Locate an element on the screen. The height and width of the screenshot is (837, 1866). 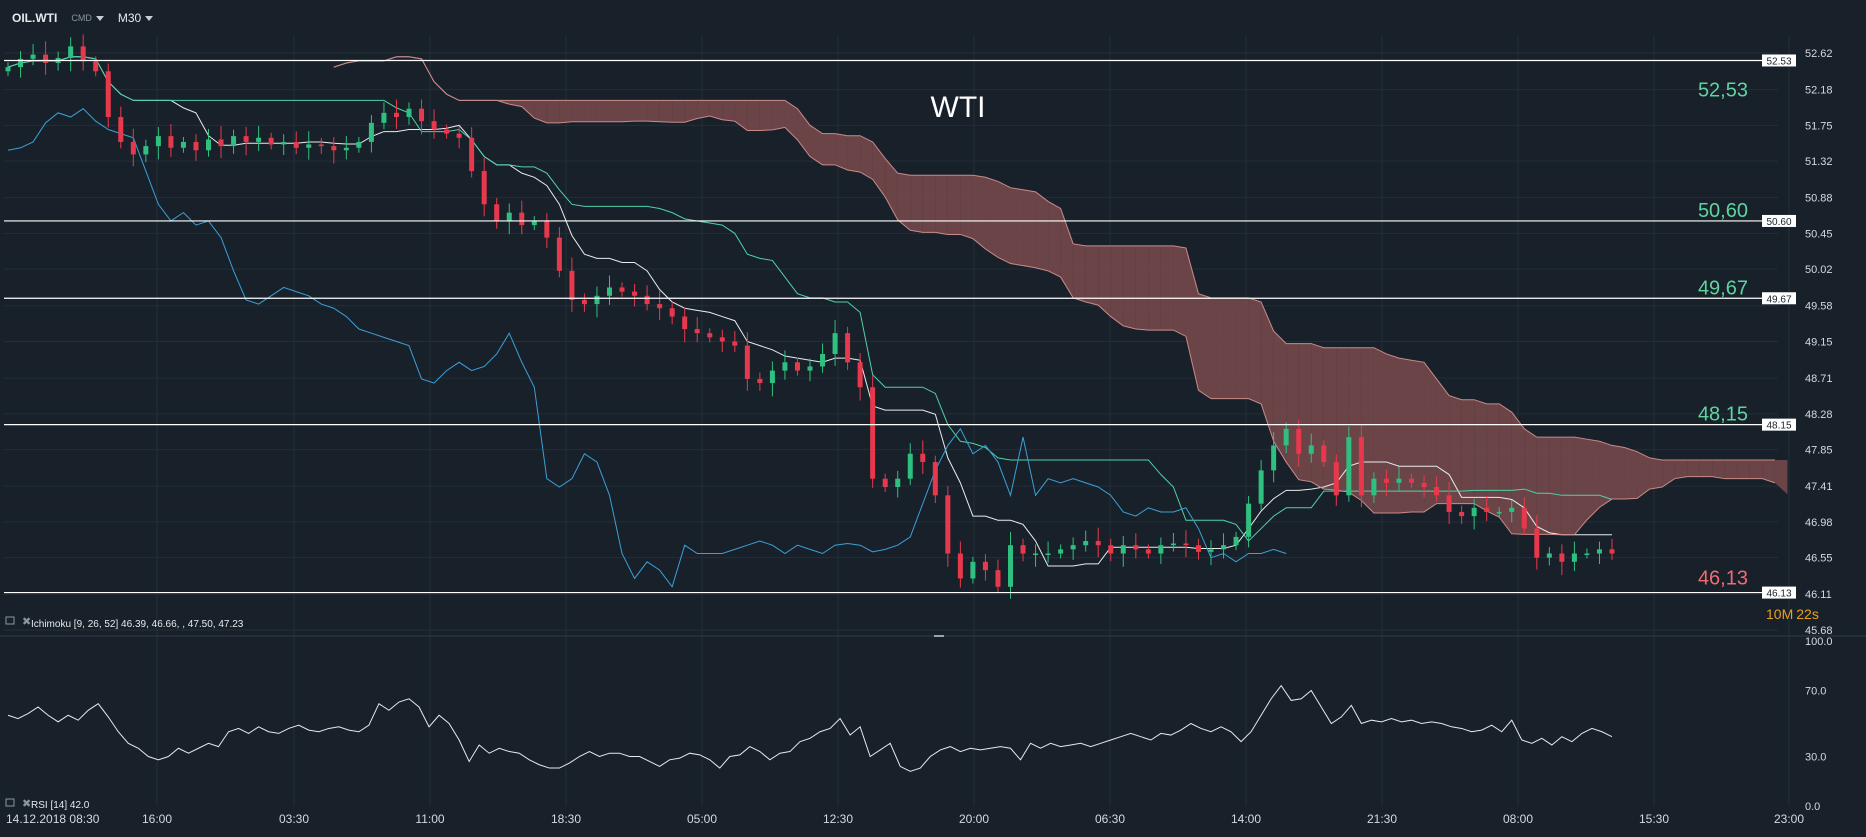
x-tick-label: 18:30 is located at coordinates (566, 819).